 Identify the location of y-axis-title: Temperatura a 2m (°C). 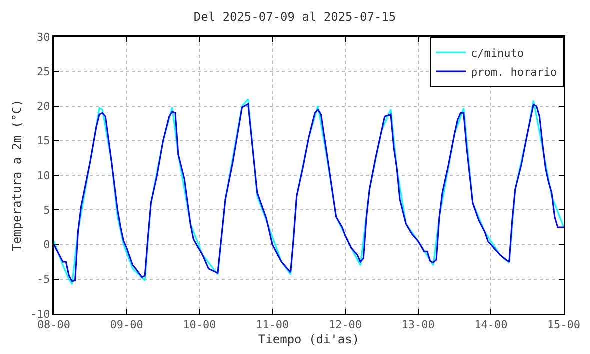
(17, 176).